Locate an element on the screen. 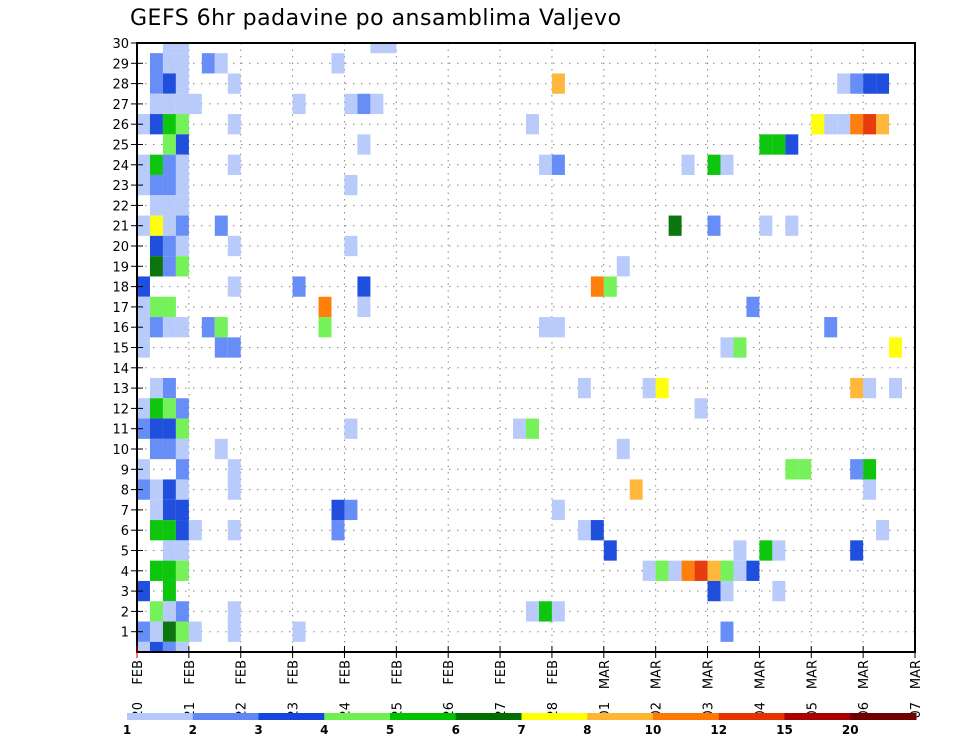 The width and height of the screenshot is (960, 742). y-tick-label: 18 is located at coordinates (120, 288).